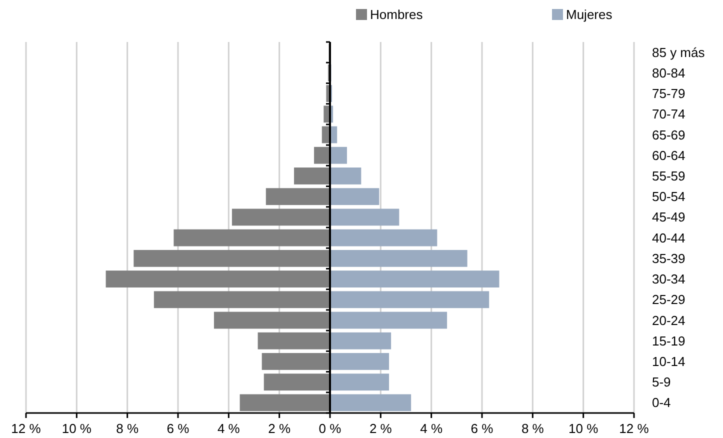  Describe the element at coordinates (669, 217) in the screenshot. I see `y-tick-label: 45-49` at that location.